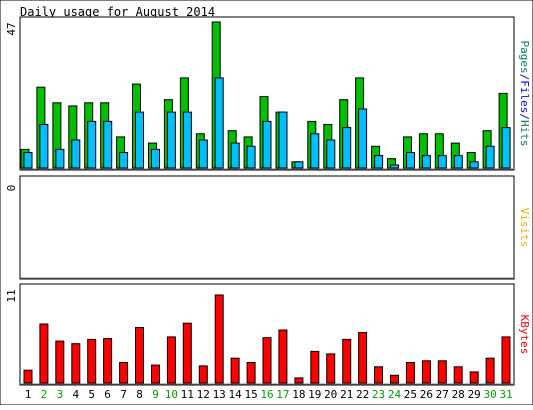  I want to click on right-label-part: Files, so click(524, 96).